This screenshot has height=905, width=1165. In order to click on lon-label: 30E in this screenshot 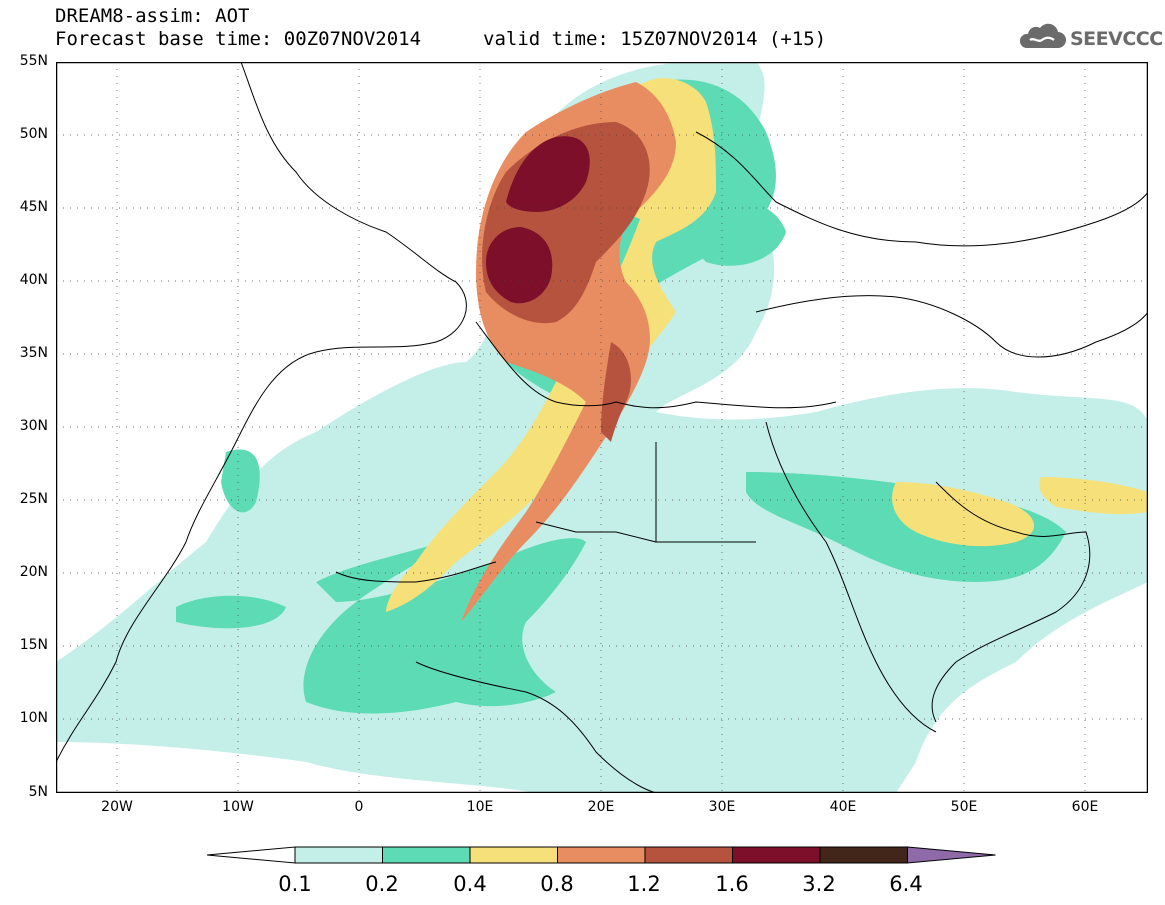, I will do `click(722, 807)`.